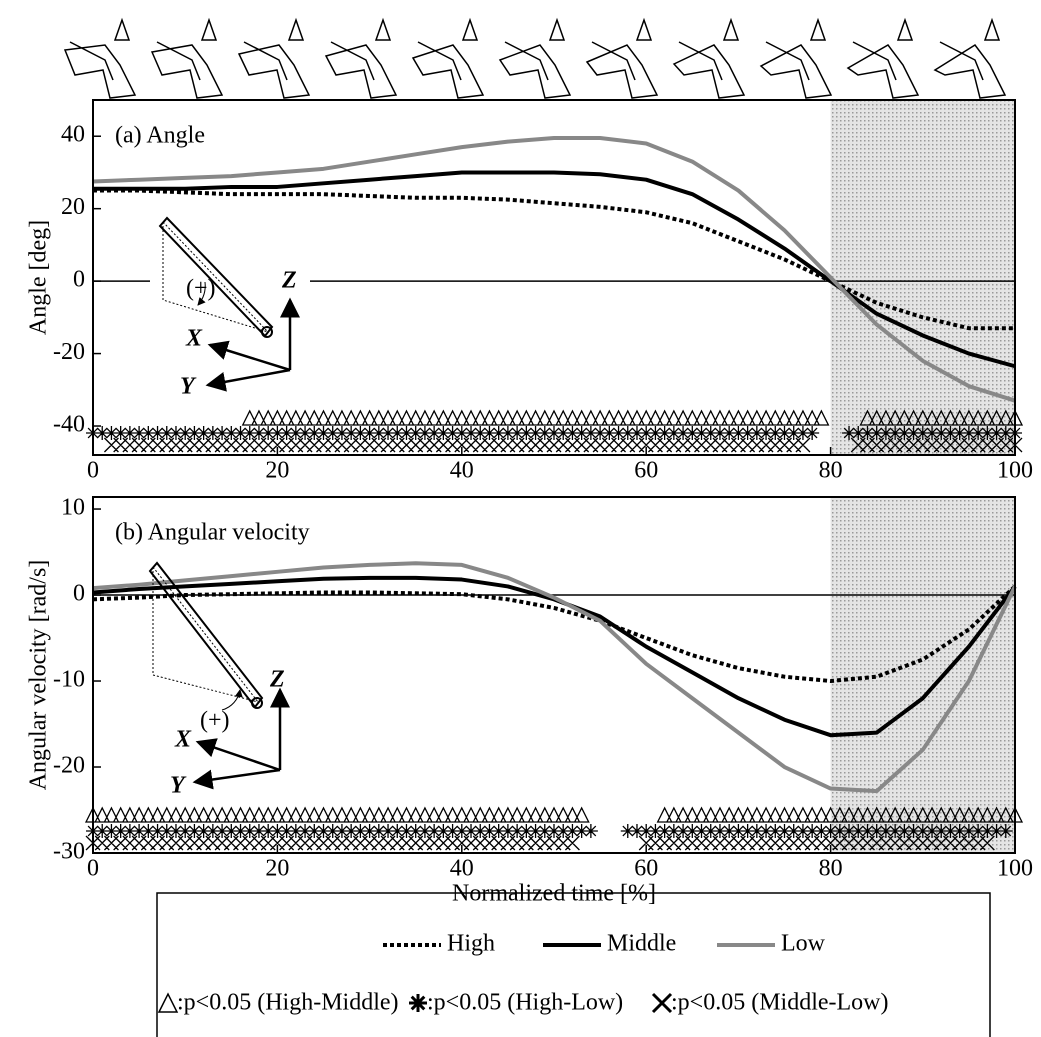 Image resolution: width=1041 pixels, height=1037 pixels. What do you see at coordinates (641, 944) in the screenshot?
I see `legend-label: Middle` at bounding box center [641, 944].